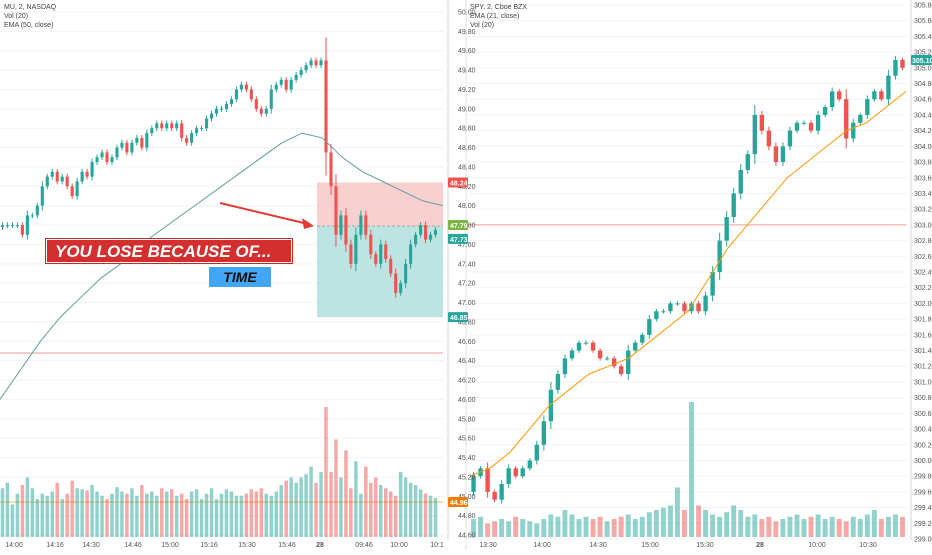 The height and width of the screenshot is (555, 932). I want to click on right-price-tick: 305.40, so click(923, 37).